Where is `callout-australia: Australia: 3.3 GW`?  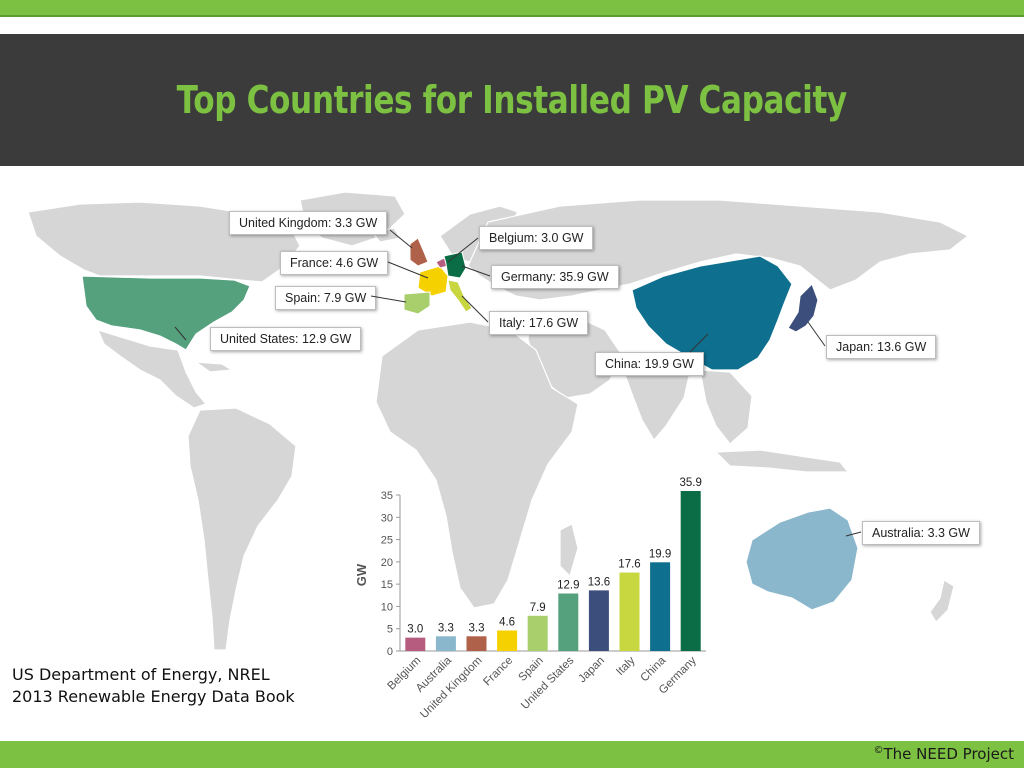
callout-australia: Australia: 3.3 GW is located at coordinates (921, 533).